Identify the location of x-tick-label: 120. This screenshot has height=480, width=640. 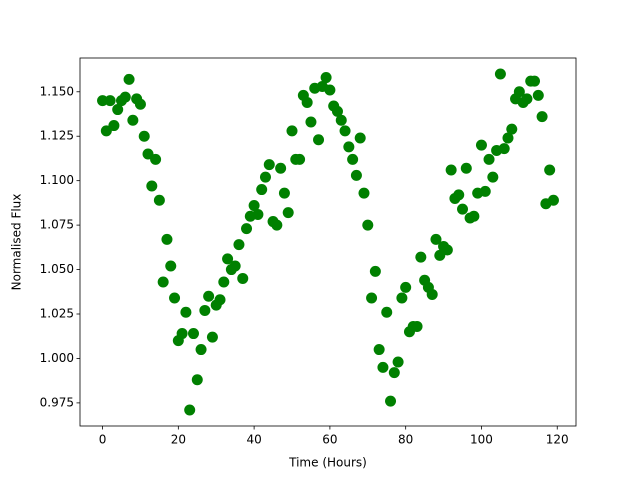
(557, 440).